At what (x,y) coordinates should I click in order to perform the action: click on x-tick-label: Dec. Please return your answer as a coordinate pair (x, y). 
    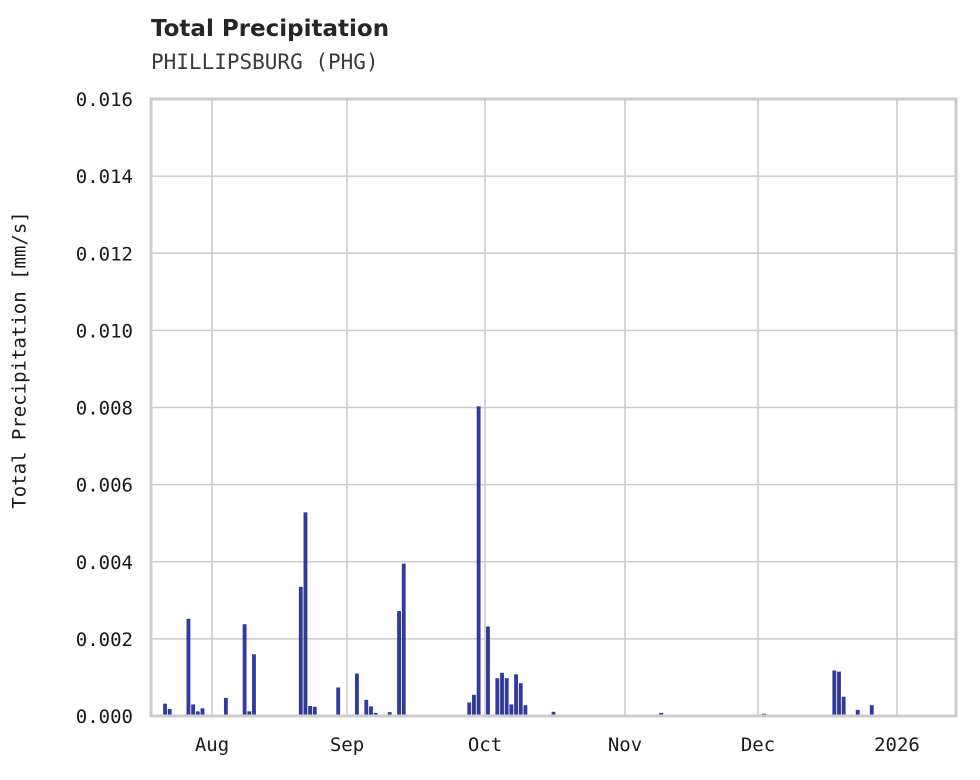
    Looking at the image, I should click on (758, 745).